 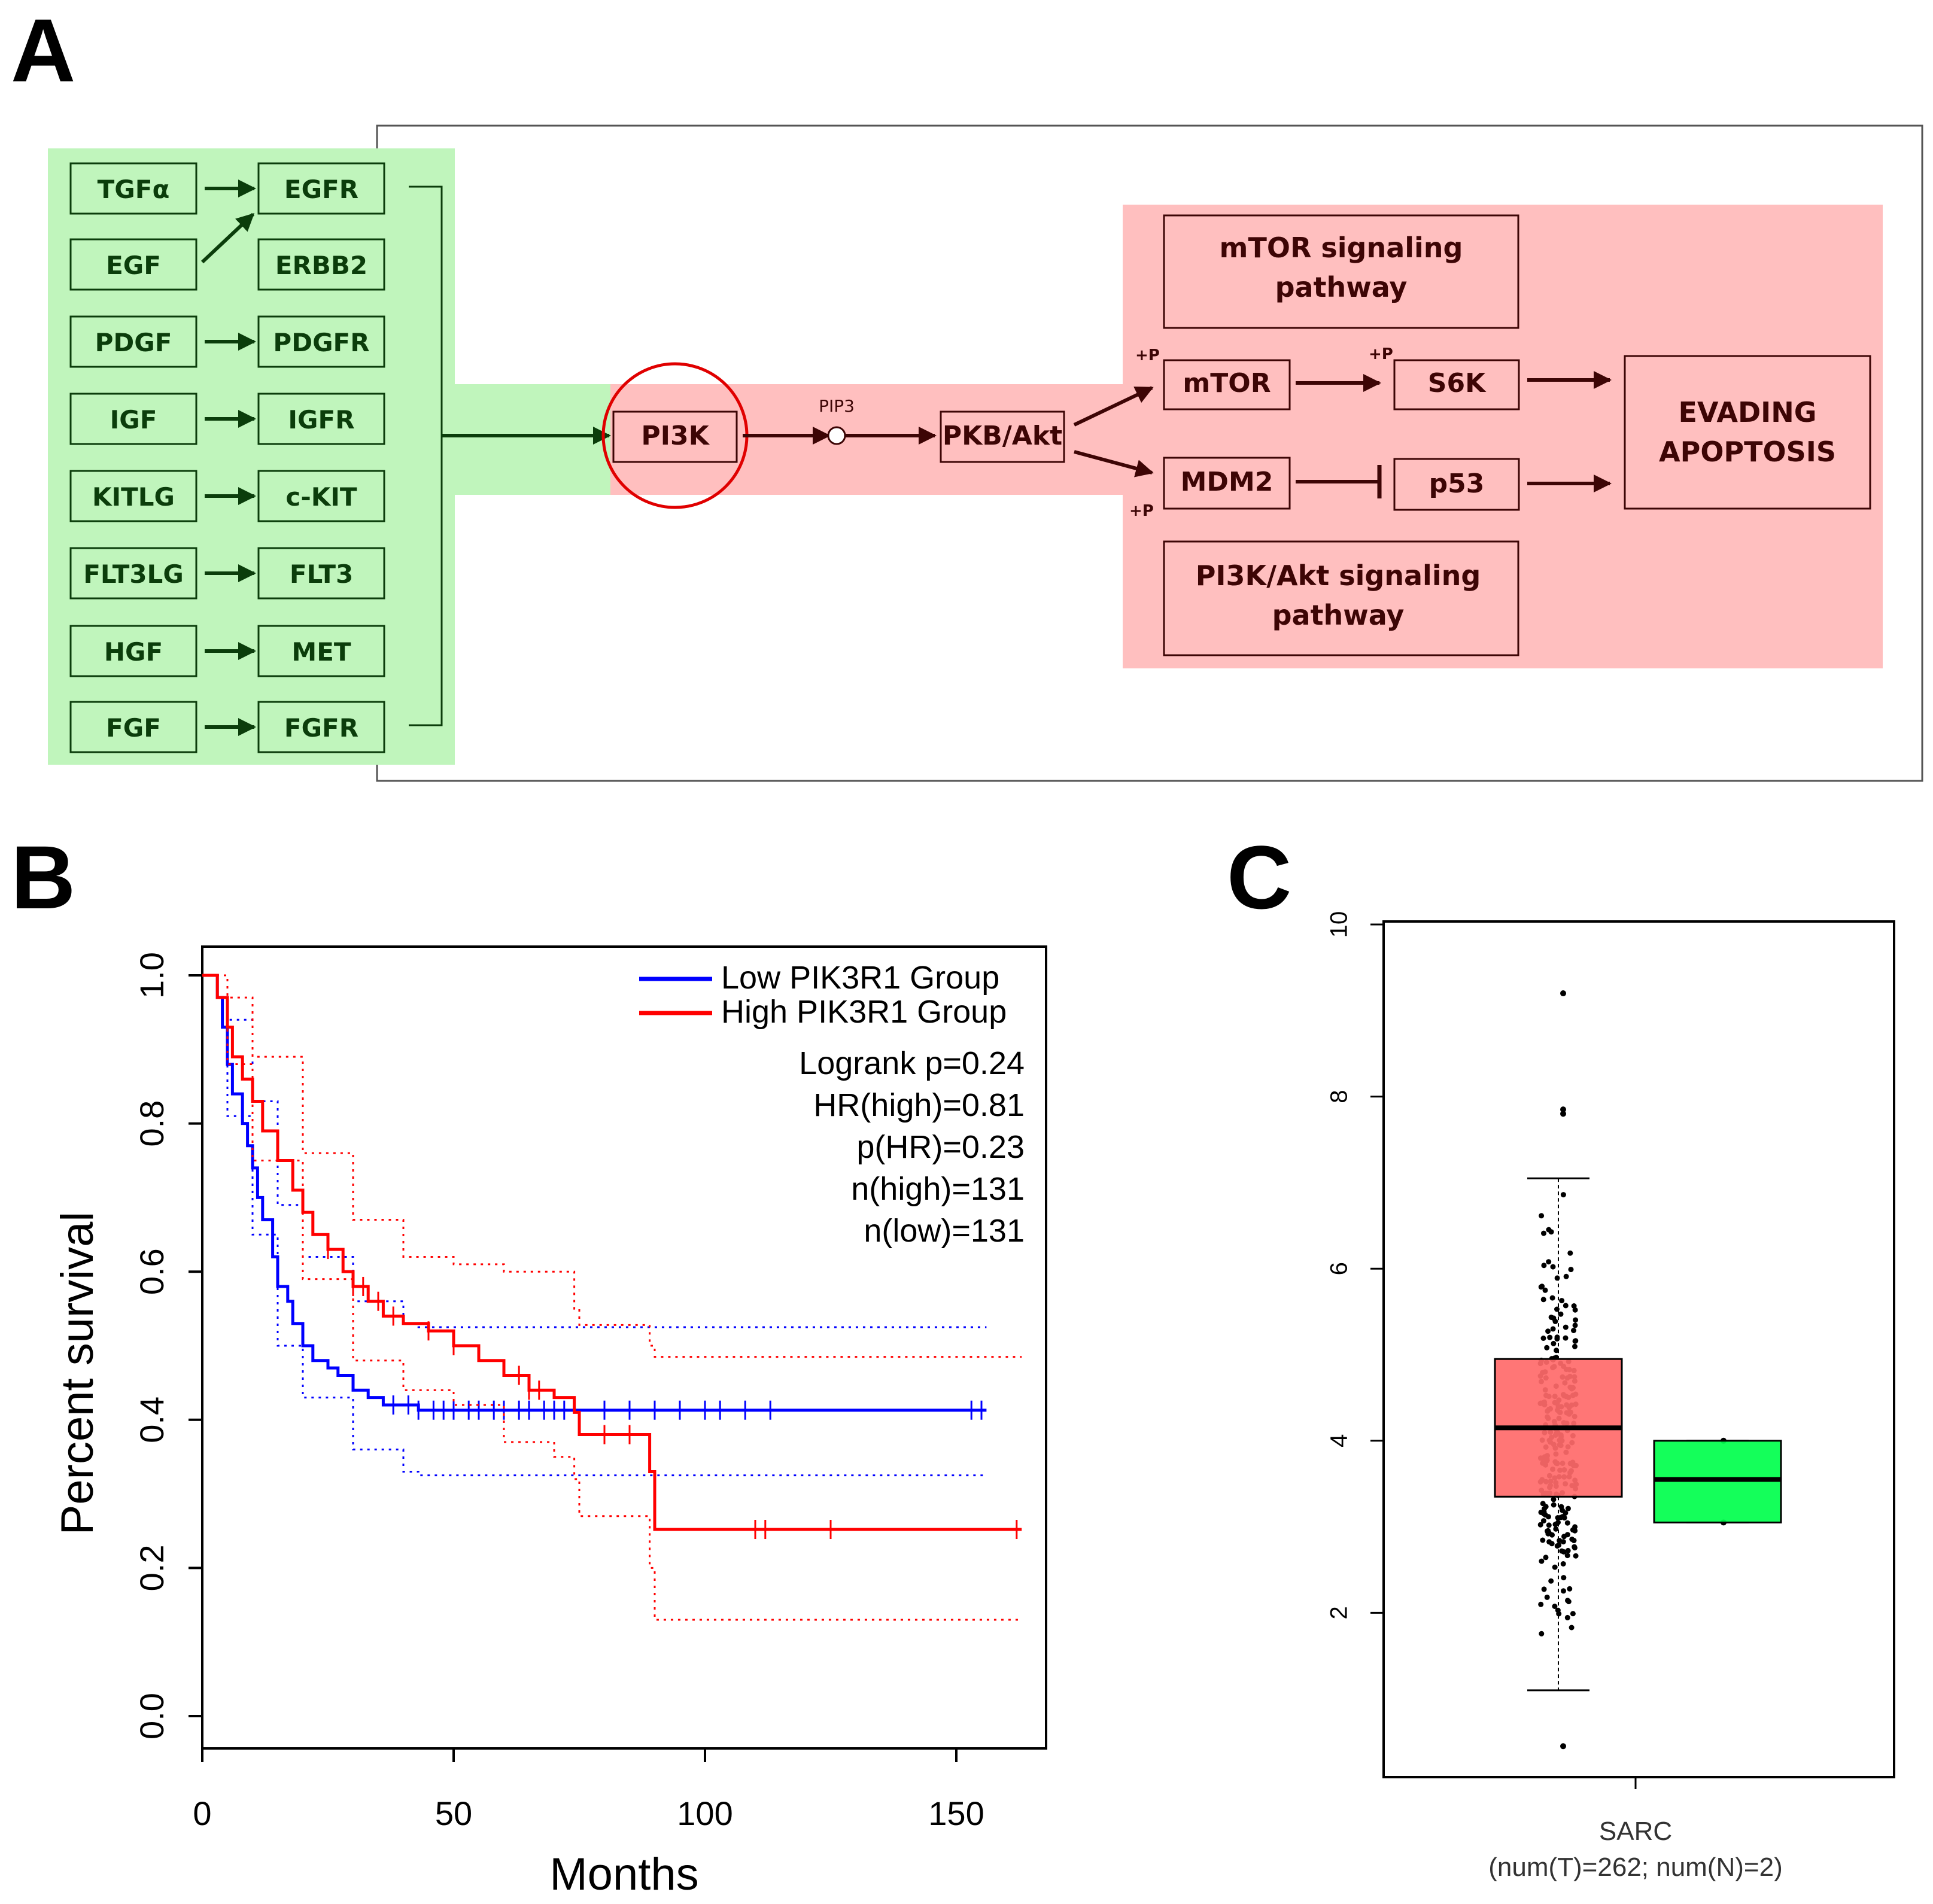 I want to click on receptor-label: FLT3, so click(x=321, y=574).